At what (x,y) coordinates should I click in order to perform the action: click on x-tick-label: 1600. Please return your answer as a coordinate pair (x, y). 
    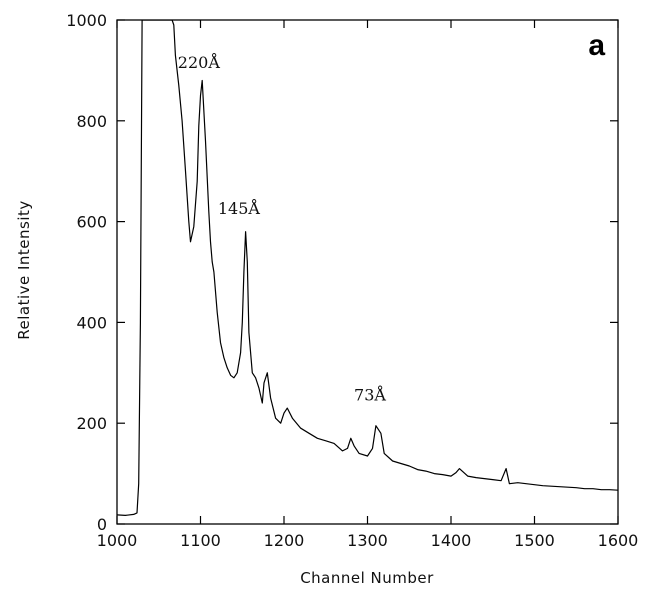
    Looking at the image, I should click on (618, 540).